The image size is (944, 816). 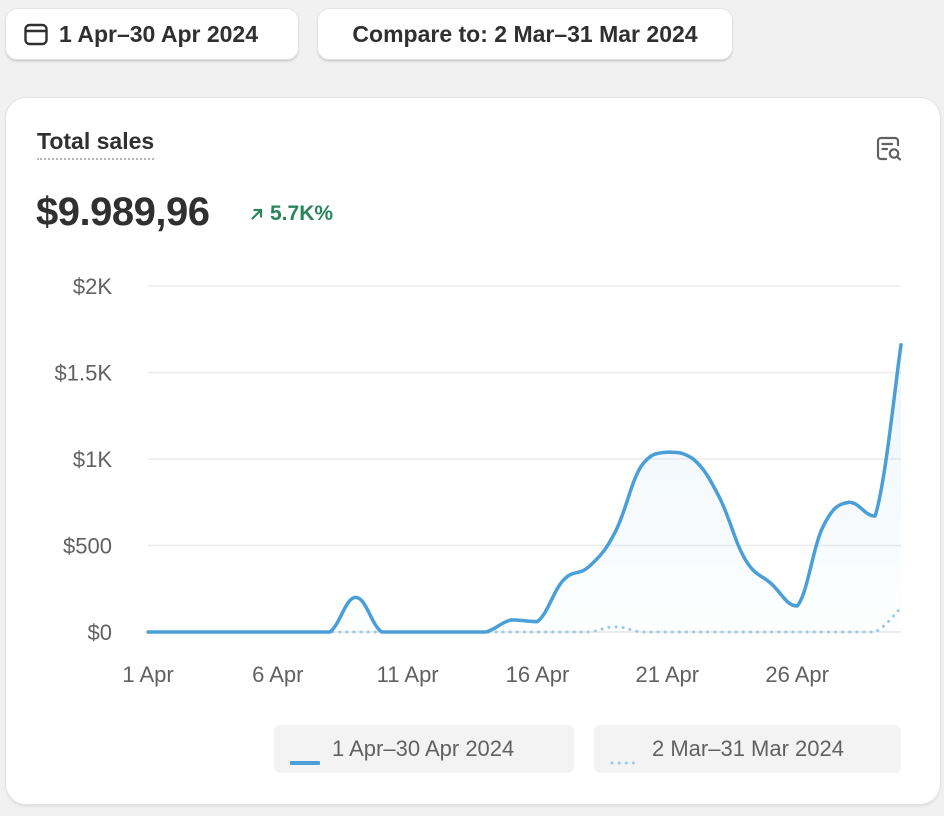 What do you see at coordinates (625, 755) in the screenshot?
I see `legend-swatch-dotted` at bounding box center [625, 755].